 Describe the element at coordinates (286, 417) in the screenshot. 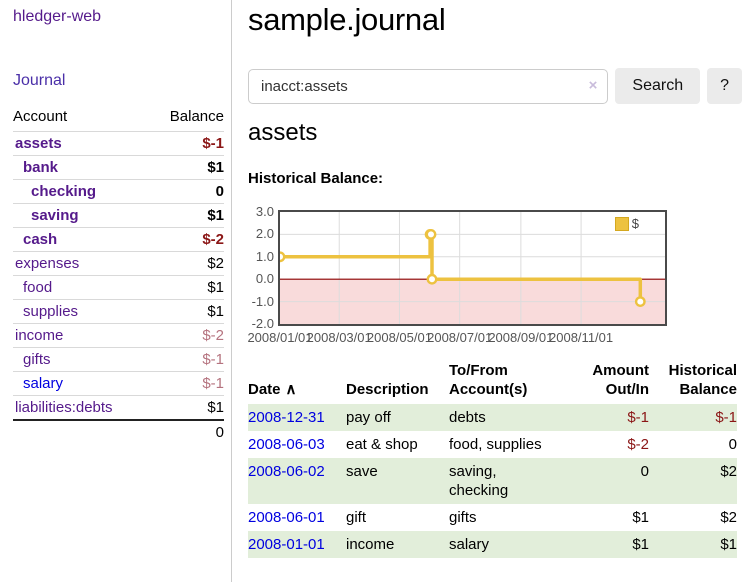

I see `transaction-date-link: 2008-12-31` at that location.